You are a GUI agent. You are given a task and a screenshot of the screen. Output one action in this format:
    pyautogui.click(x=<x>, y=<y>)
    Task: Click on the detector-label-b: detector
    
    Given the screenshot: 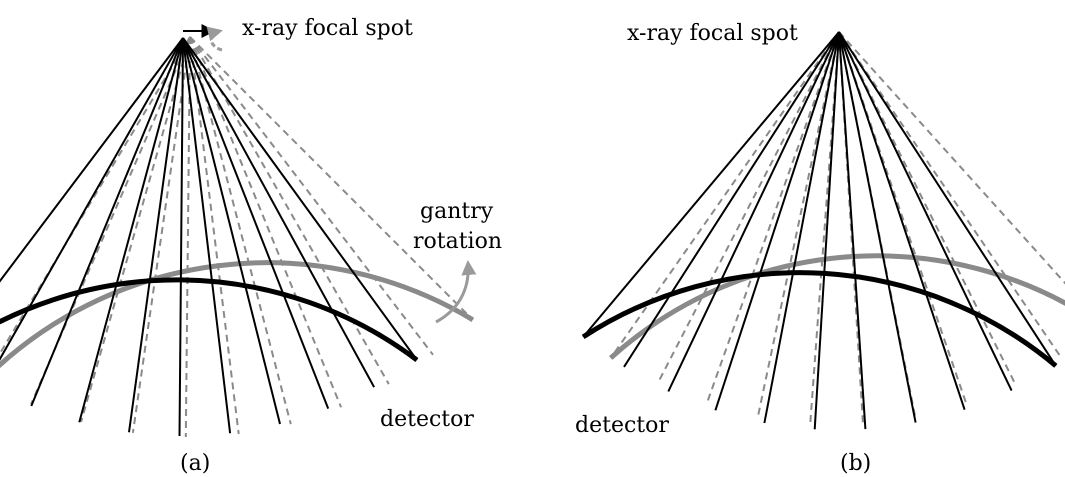 What is the action you would take?
    pyautogui.click(x=622, y=425)
    